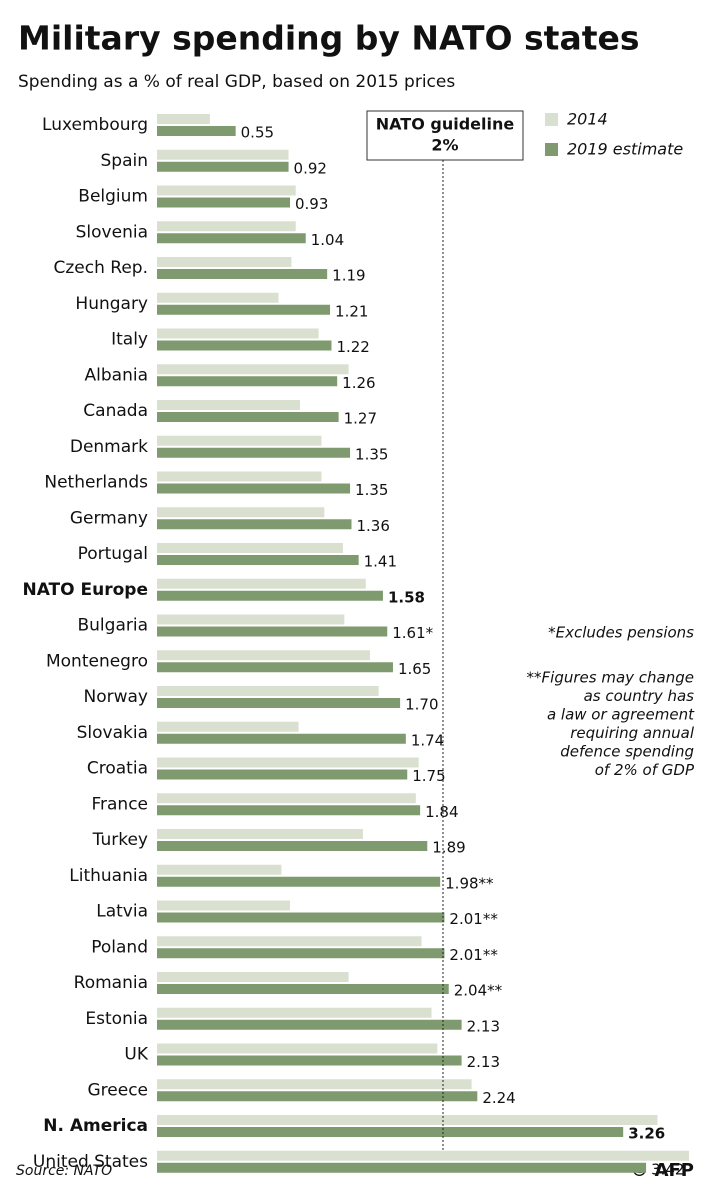 Image resolution: width=719 pixels, height=1200 pixels. Describe the element at coordinates (113, 626) in the screenshot. I see `y-tick-label: Bulgaria` at that location.